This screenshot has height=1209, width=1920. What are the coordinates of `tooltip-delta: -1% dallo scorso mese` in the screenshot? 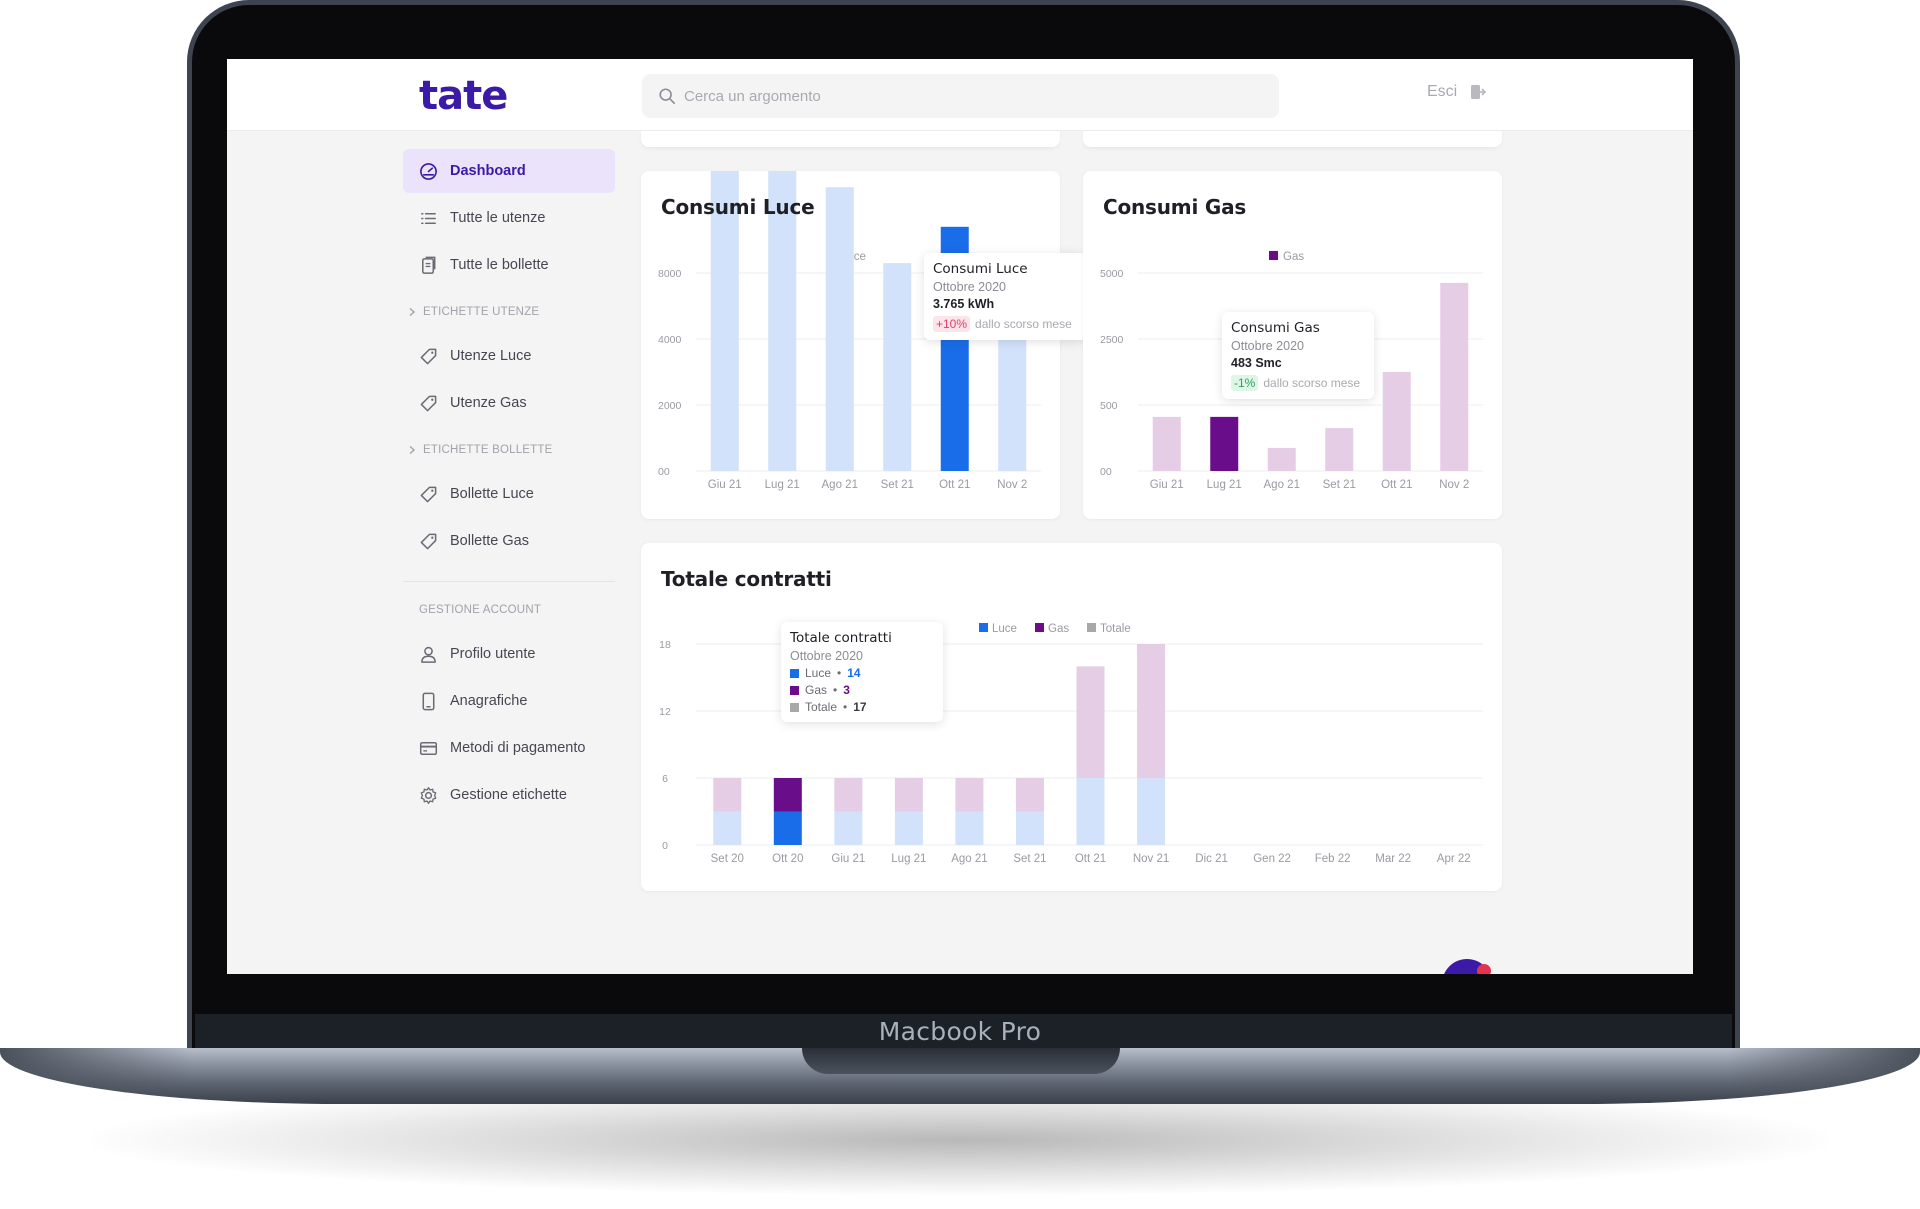 It's located at (1298, 383).